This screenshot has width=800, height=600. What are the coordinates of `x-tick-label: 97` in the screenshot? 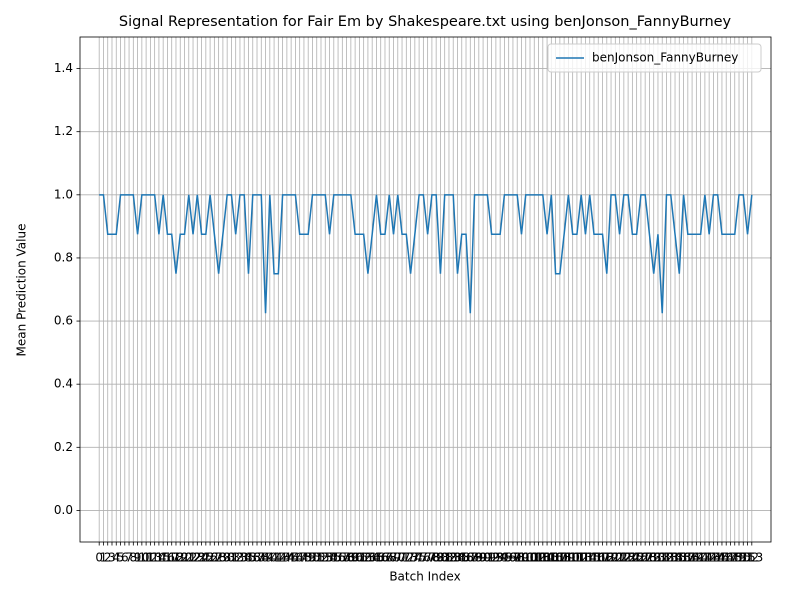 It's located at (512, 558).